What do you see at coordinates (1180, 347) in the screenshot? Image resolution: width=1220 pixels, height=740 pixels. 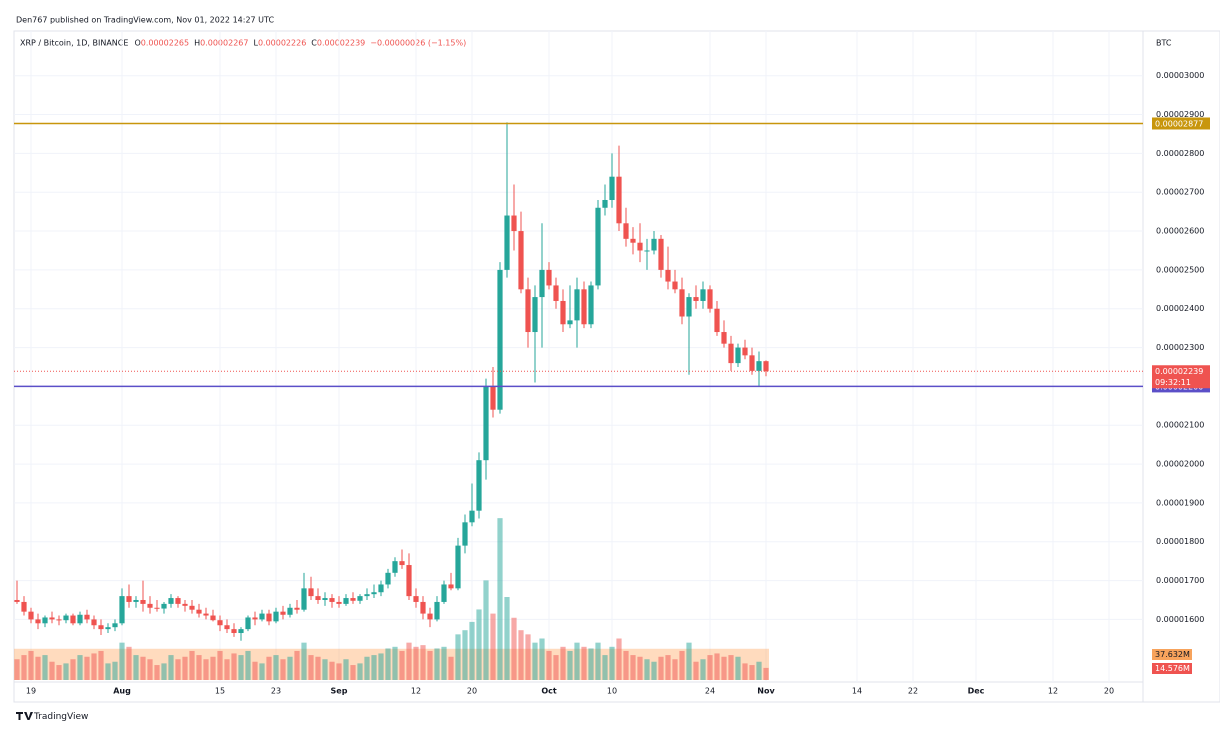 I see `y-tick-label: 0.00002300` at bounding box center [1180, 347].